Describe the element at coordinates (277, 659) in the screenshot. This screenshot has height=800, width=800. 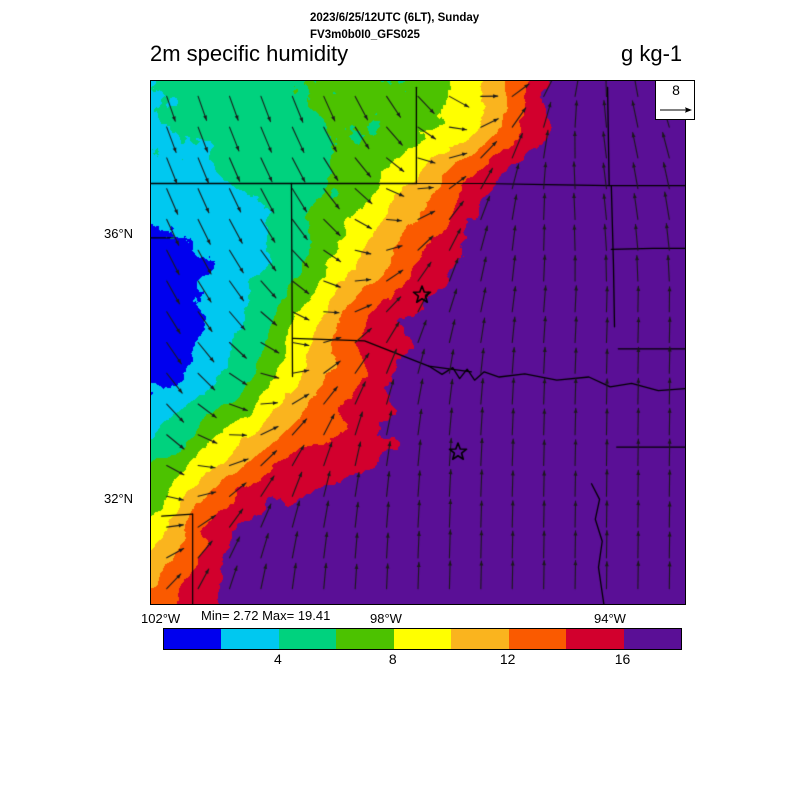
I see `colorbar-tick-4: 4` at that location.